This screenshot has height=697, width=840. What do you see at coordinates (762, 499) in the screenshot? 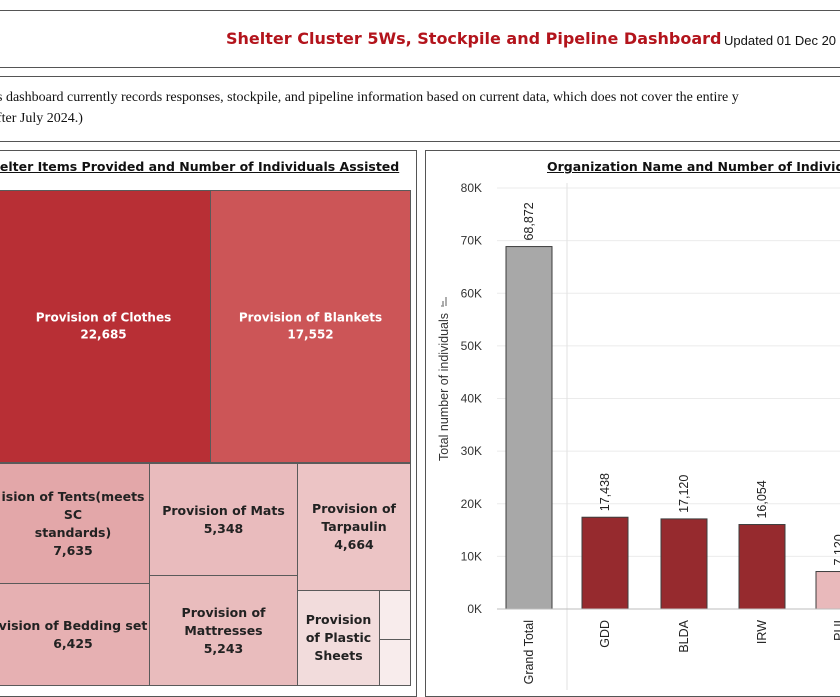
I see `bar-value-label: 16,054` at bounding box center [762, 499].